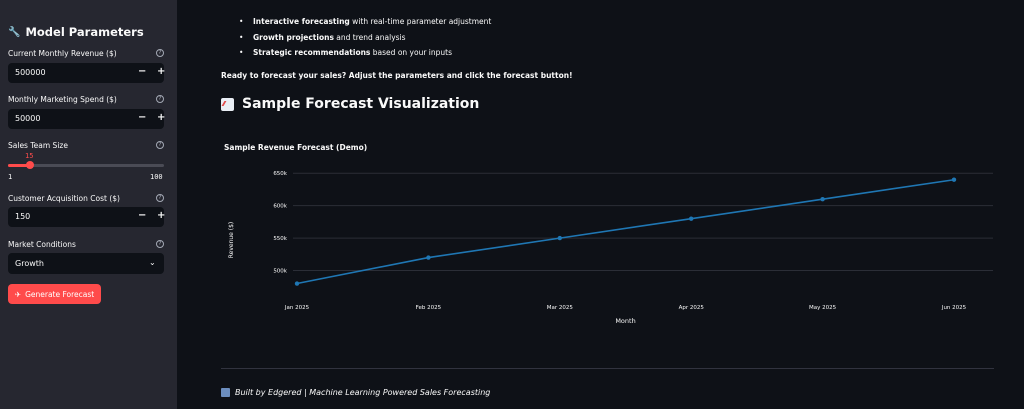  I want to click on market-label: Market Conditions, so click(42, 244).